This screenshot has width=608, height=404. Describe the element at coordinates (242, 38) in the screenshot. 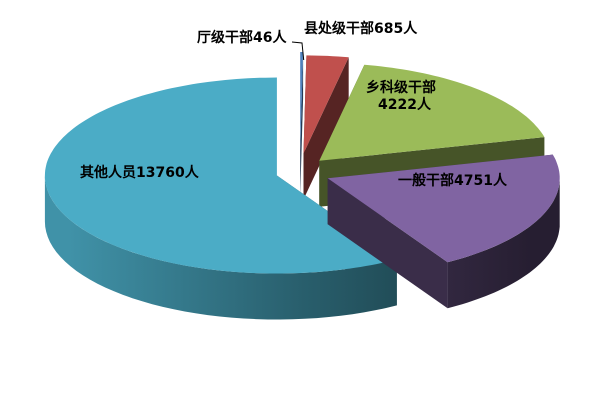

I see `label-tingji: 厅级干部46人` at that location.